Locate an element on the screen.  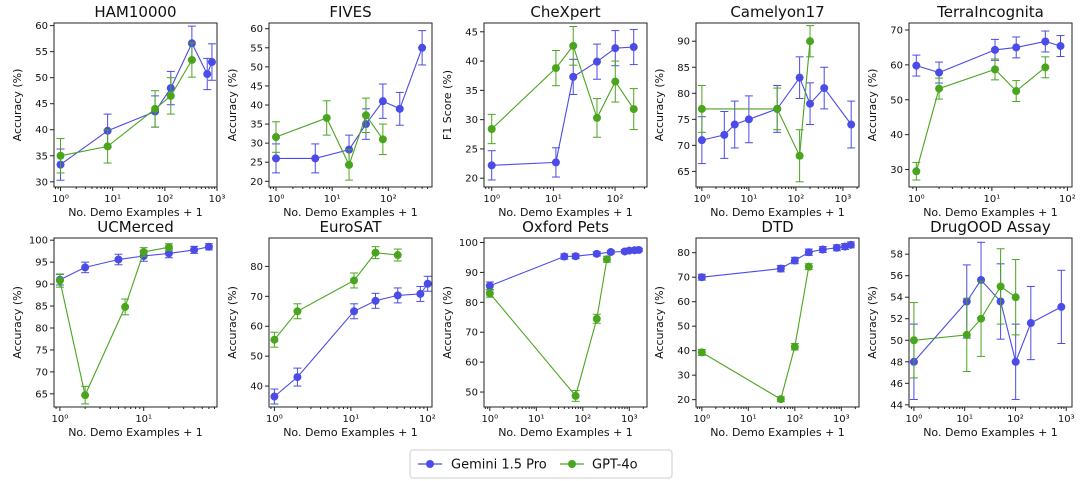
y-tick-label: 44 is located at coordinates (896, 405).